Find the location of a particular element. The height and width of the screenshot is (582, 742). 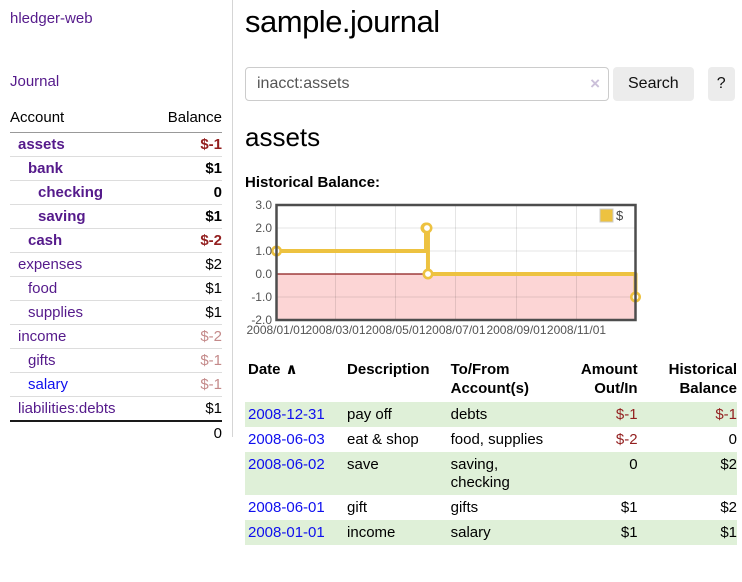

x-axis-tick: 2008/01/01 is located at coordinates (276, 330).